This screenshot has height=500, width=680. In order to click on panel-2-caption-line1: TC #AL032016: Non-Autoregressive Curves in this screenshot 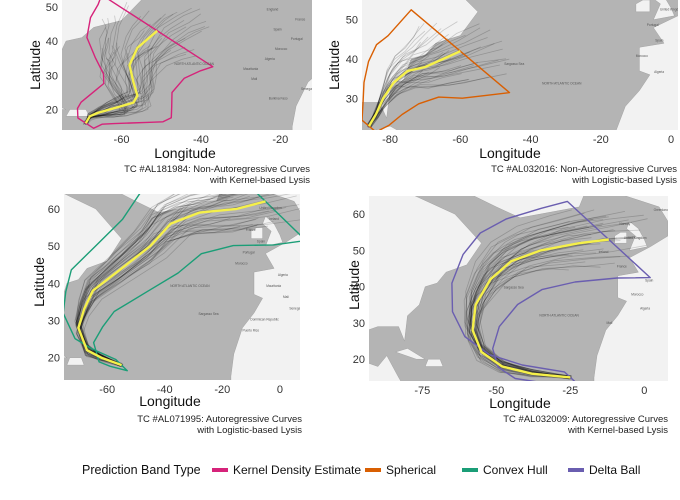, I will do `click(584, 169)`.